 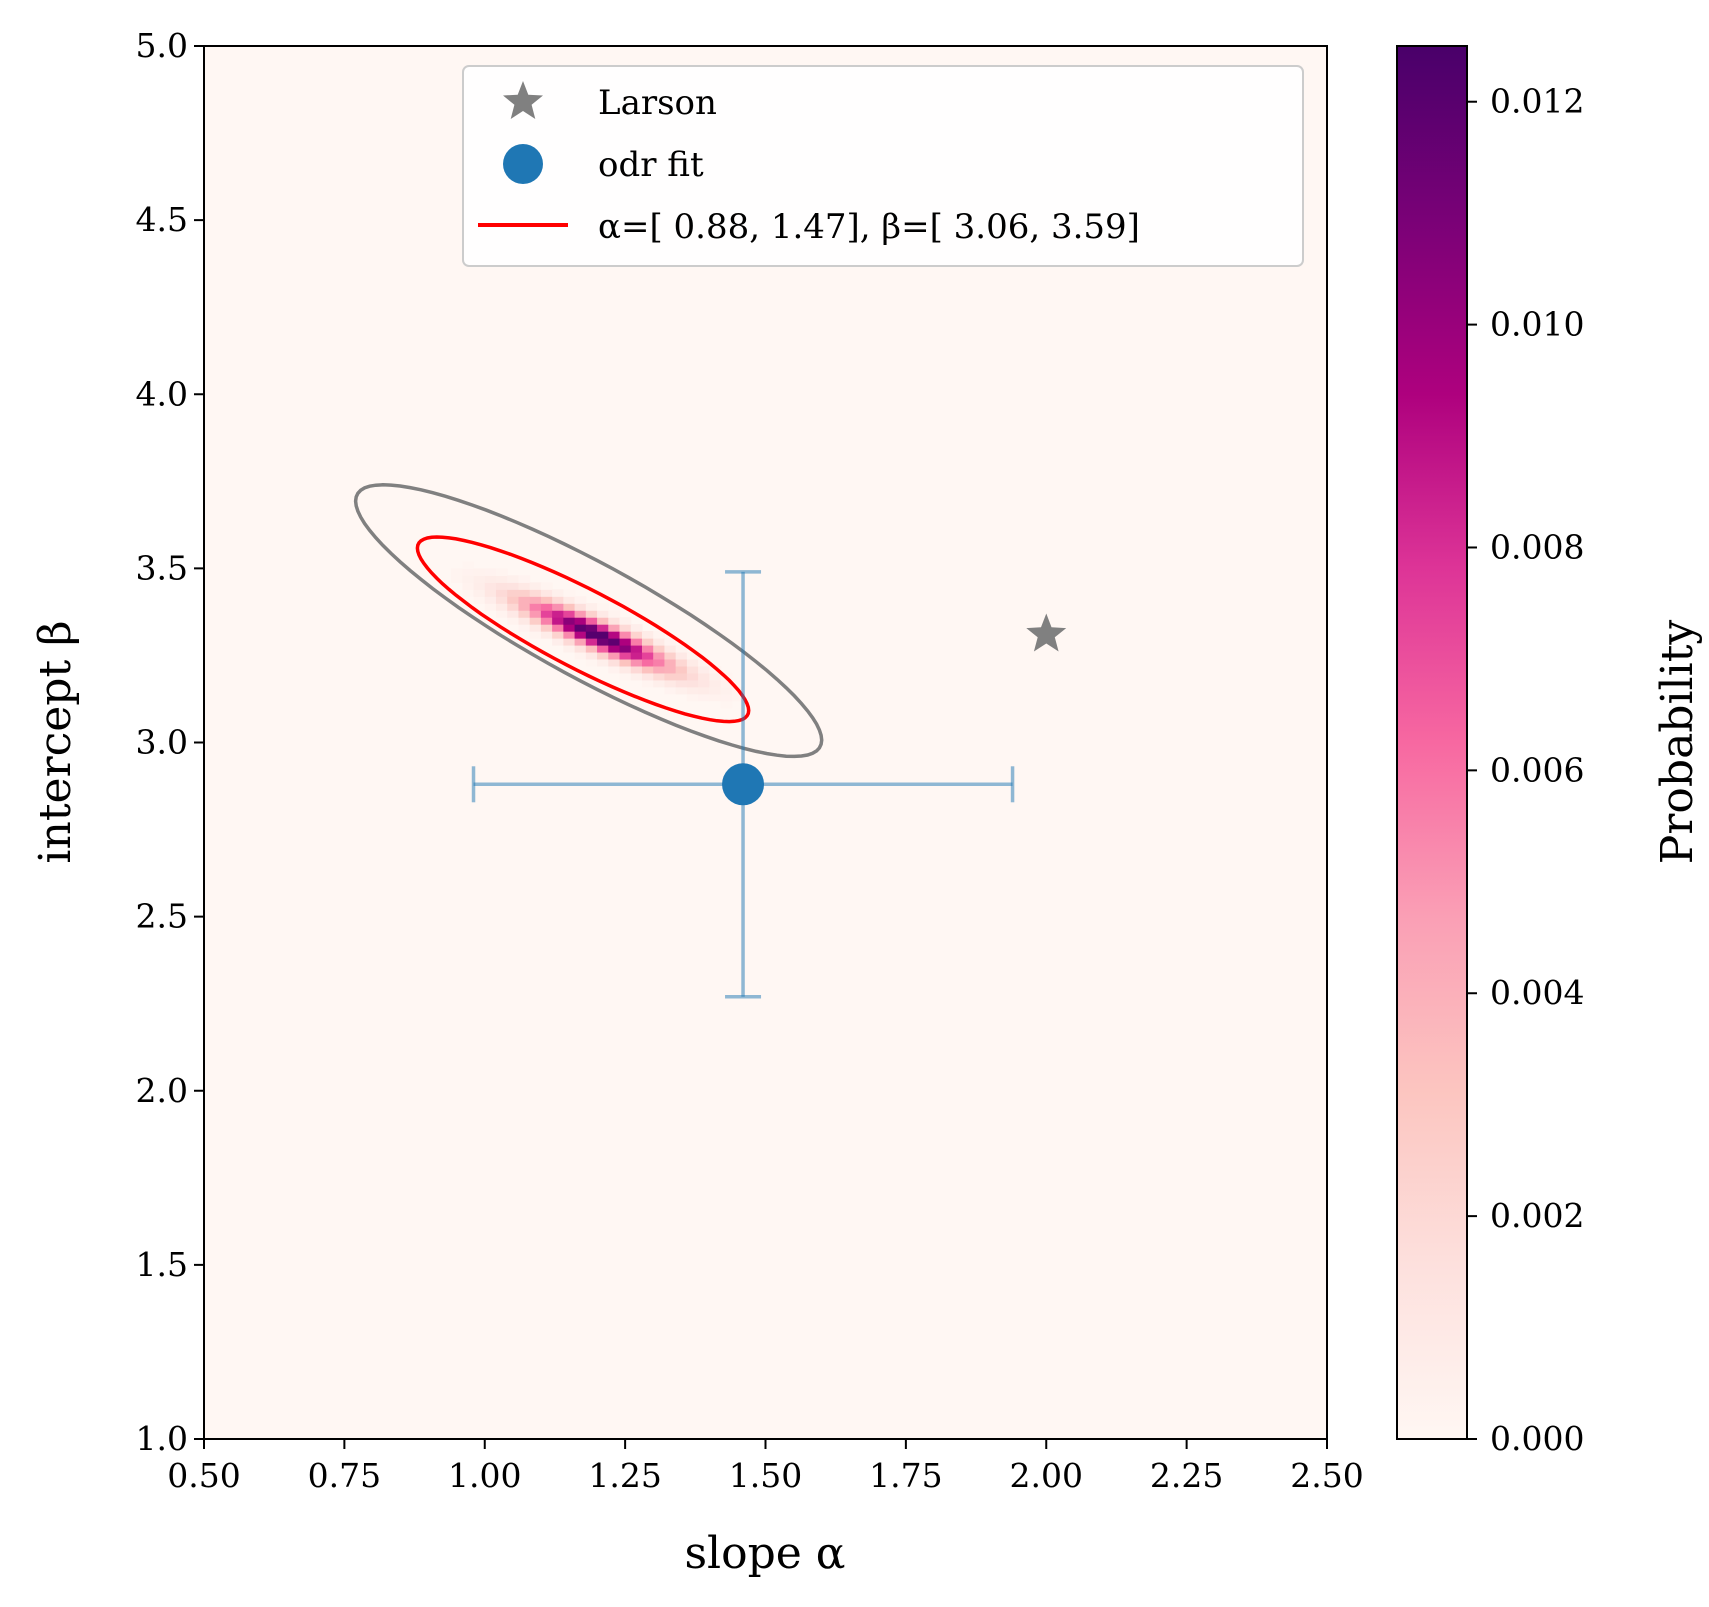 What do you see at coordinates (1186, 1475) in the screenshot?
I see `x-tick-label: 2.25` at bounding box center [1186, 1475].